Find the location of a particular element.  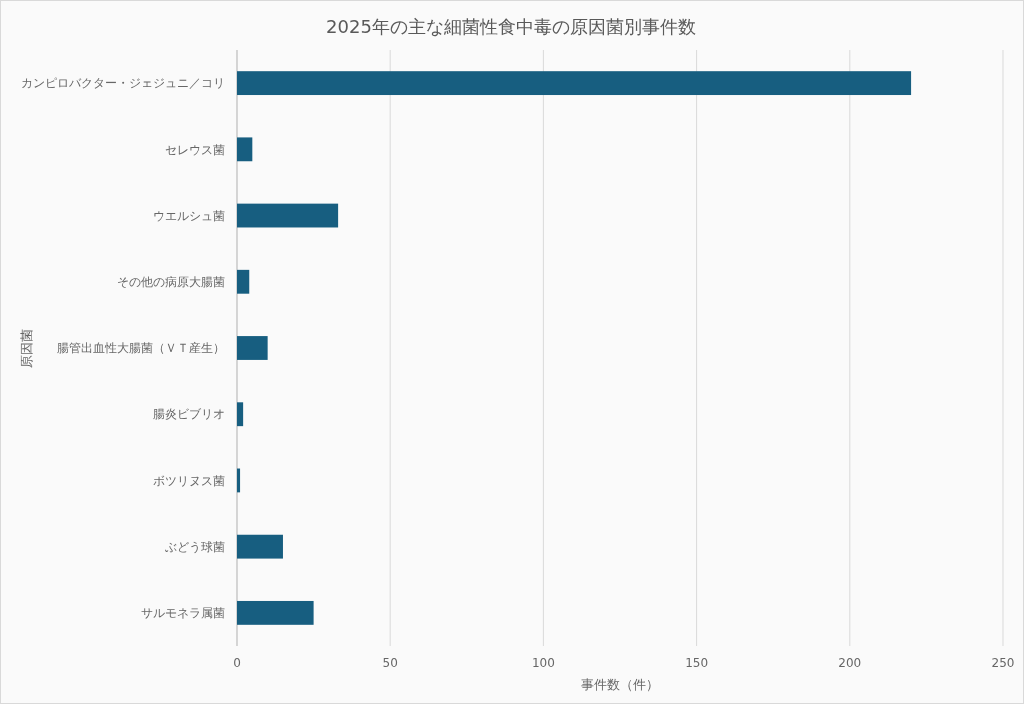

y-tick-label: セレウス菌 is located at coordinates (195, 149).